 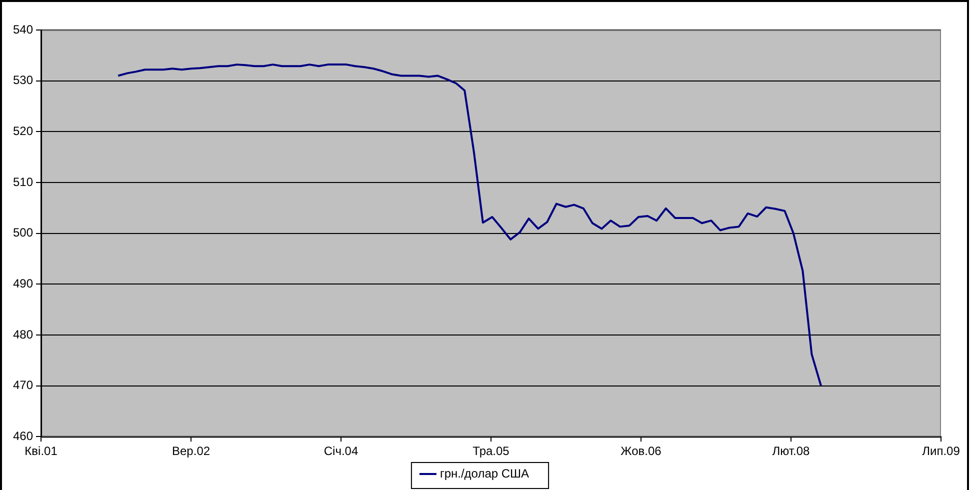 What do you see at coordinates (341, 451) in the screenshot?
I see `x-tick-label: Січ.04` at bounding box center [341, 451].